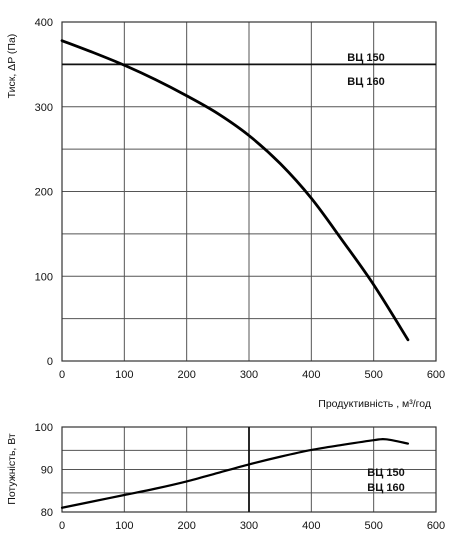  What do you see at coordinates (385, 480) in the screenshot?
I see `power-series-labels: ВЦ 150 ВЦ 160` at bounding box center [385, 480].